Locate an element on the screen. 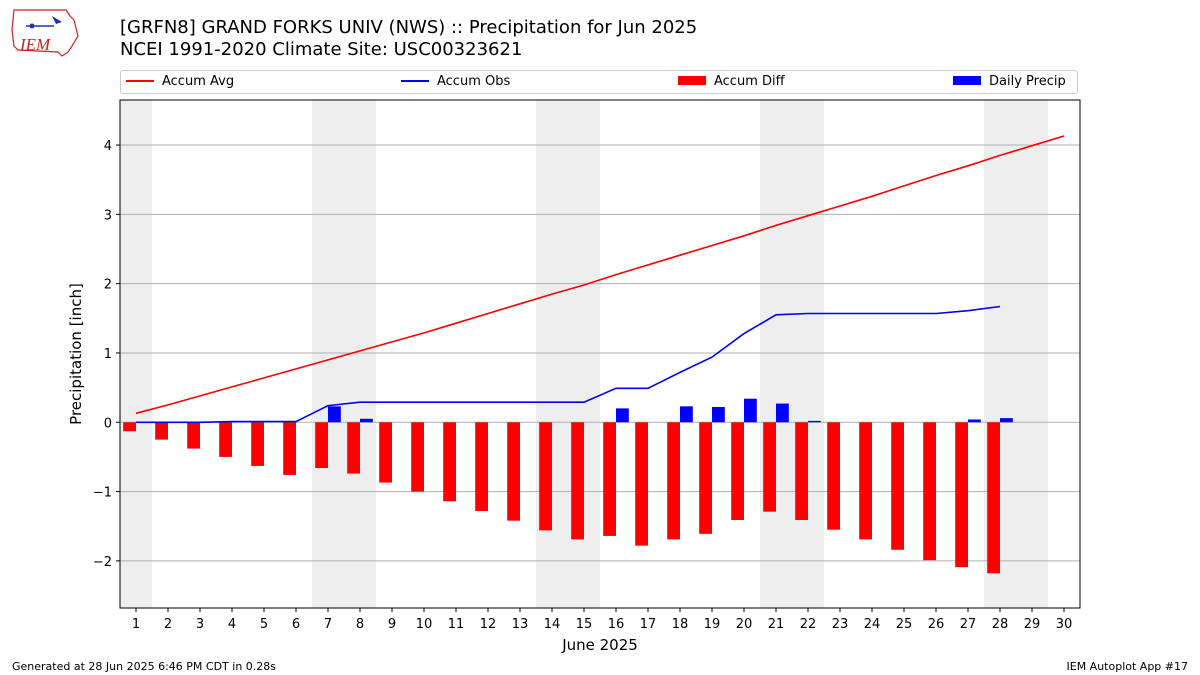  legend-item-accum-diff: Accum Diff is located at coordinates (731, 82).